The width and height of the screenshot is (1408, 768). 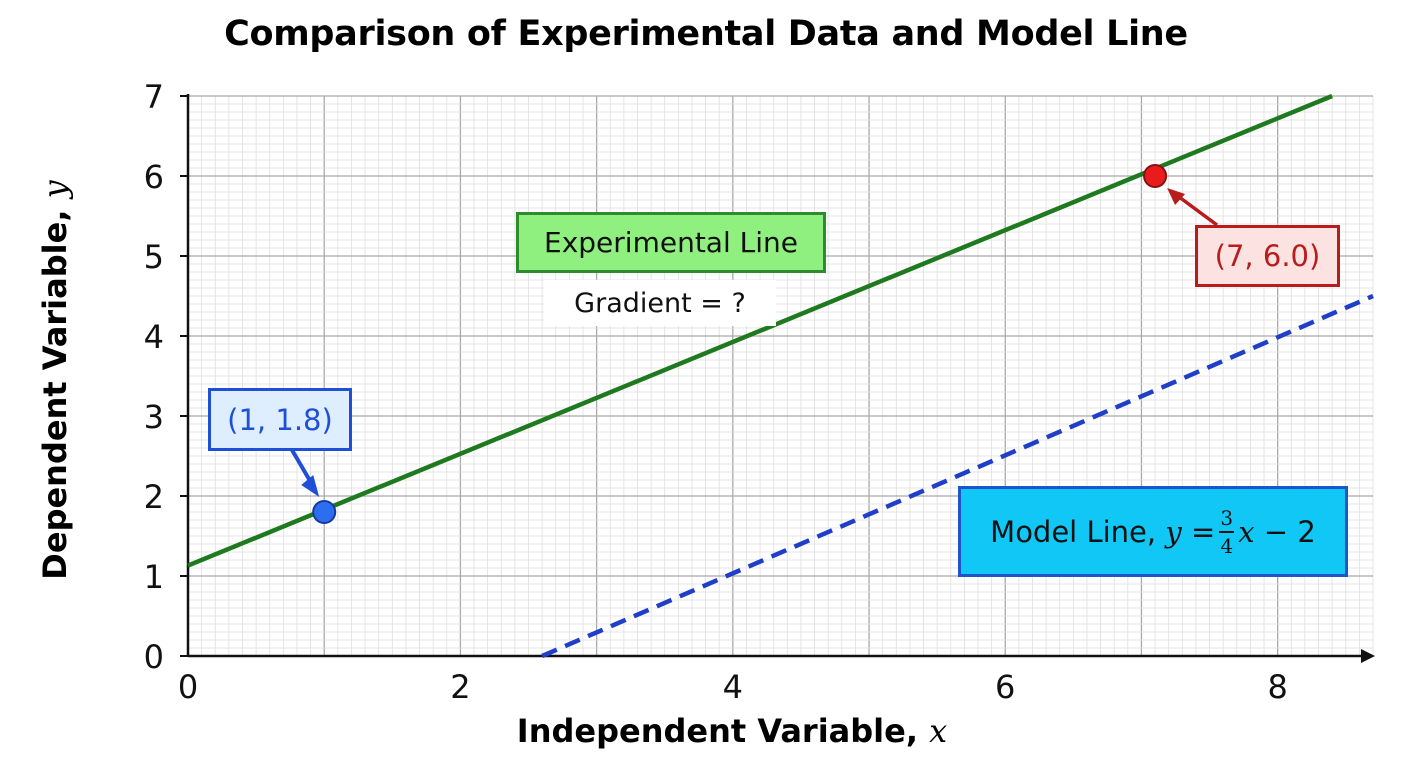 What do you see at coordinates (154, 577) in the screenshot?
I see `y-tick-label: 1` at bounding box center [154, 577].